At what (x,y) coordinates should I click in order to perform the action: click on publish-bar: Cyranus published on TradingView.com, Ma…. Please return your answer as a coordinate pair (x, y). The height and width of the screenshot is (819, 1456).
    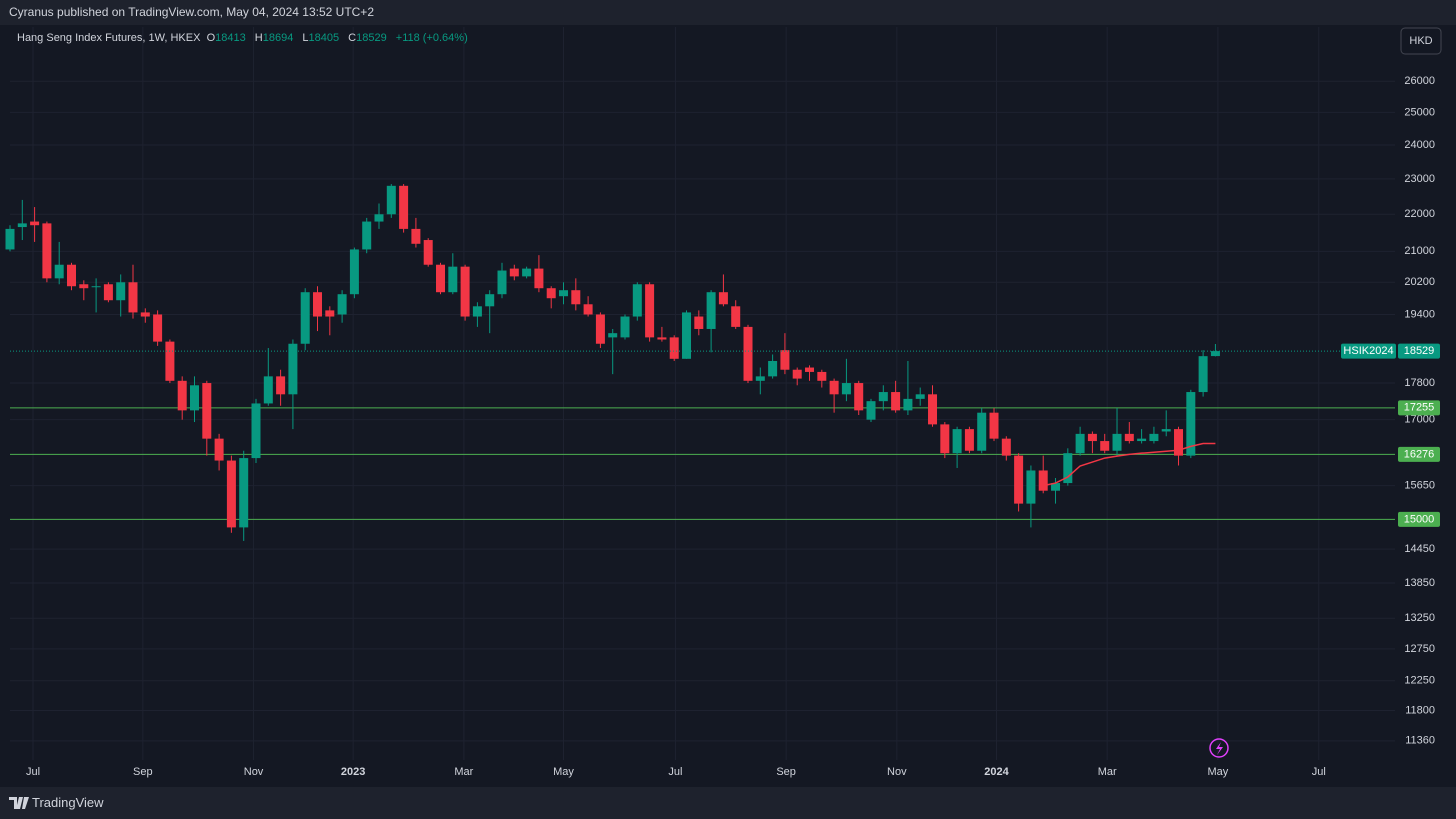
    Looking at the image, I should click on (728, 12).